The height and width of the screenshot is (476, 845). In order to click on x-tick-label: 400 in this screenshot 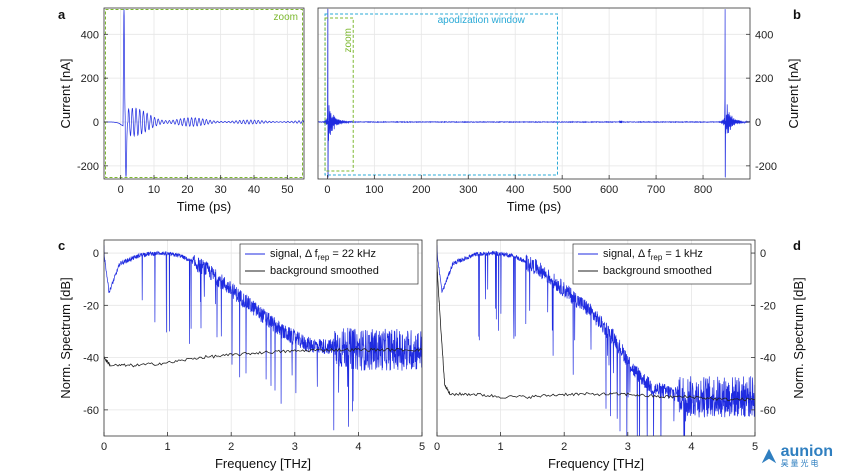, I will do `click(515, 190)`.